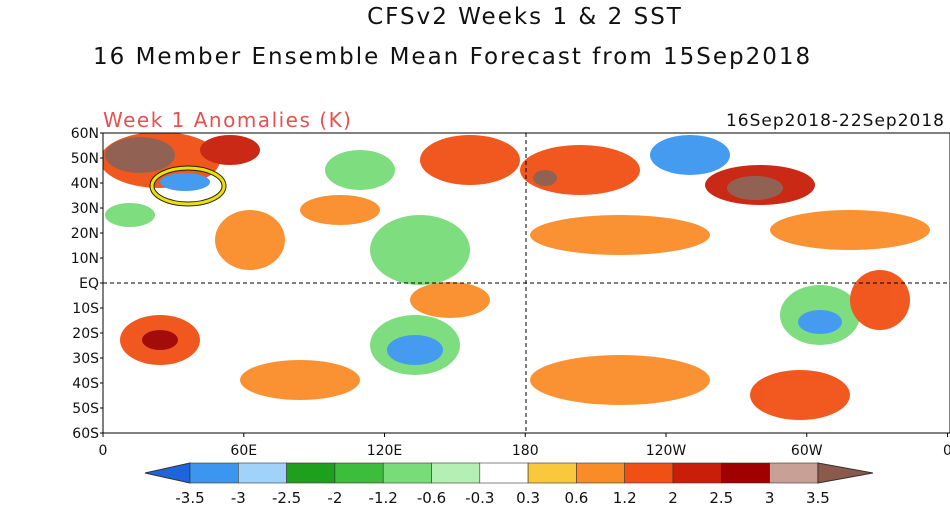 This screenshot has height=515, width=950. What do you see at coordinates (383, 498) in the screenshot?
I see `colorbar-label: -1.2` at bounding box center [383, 498].